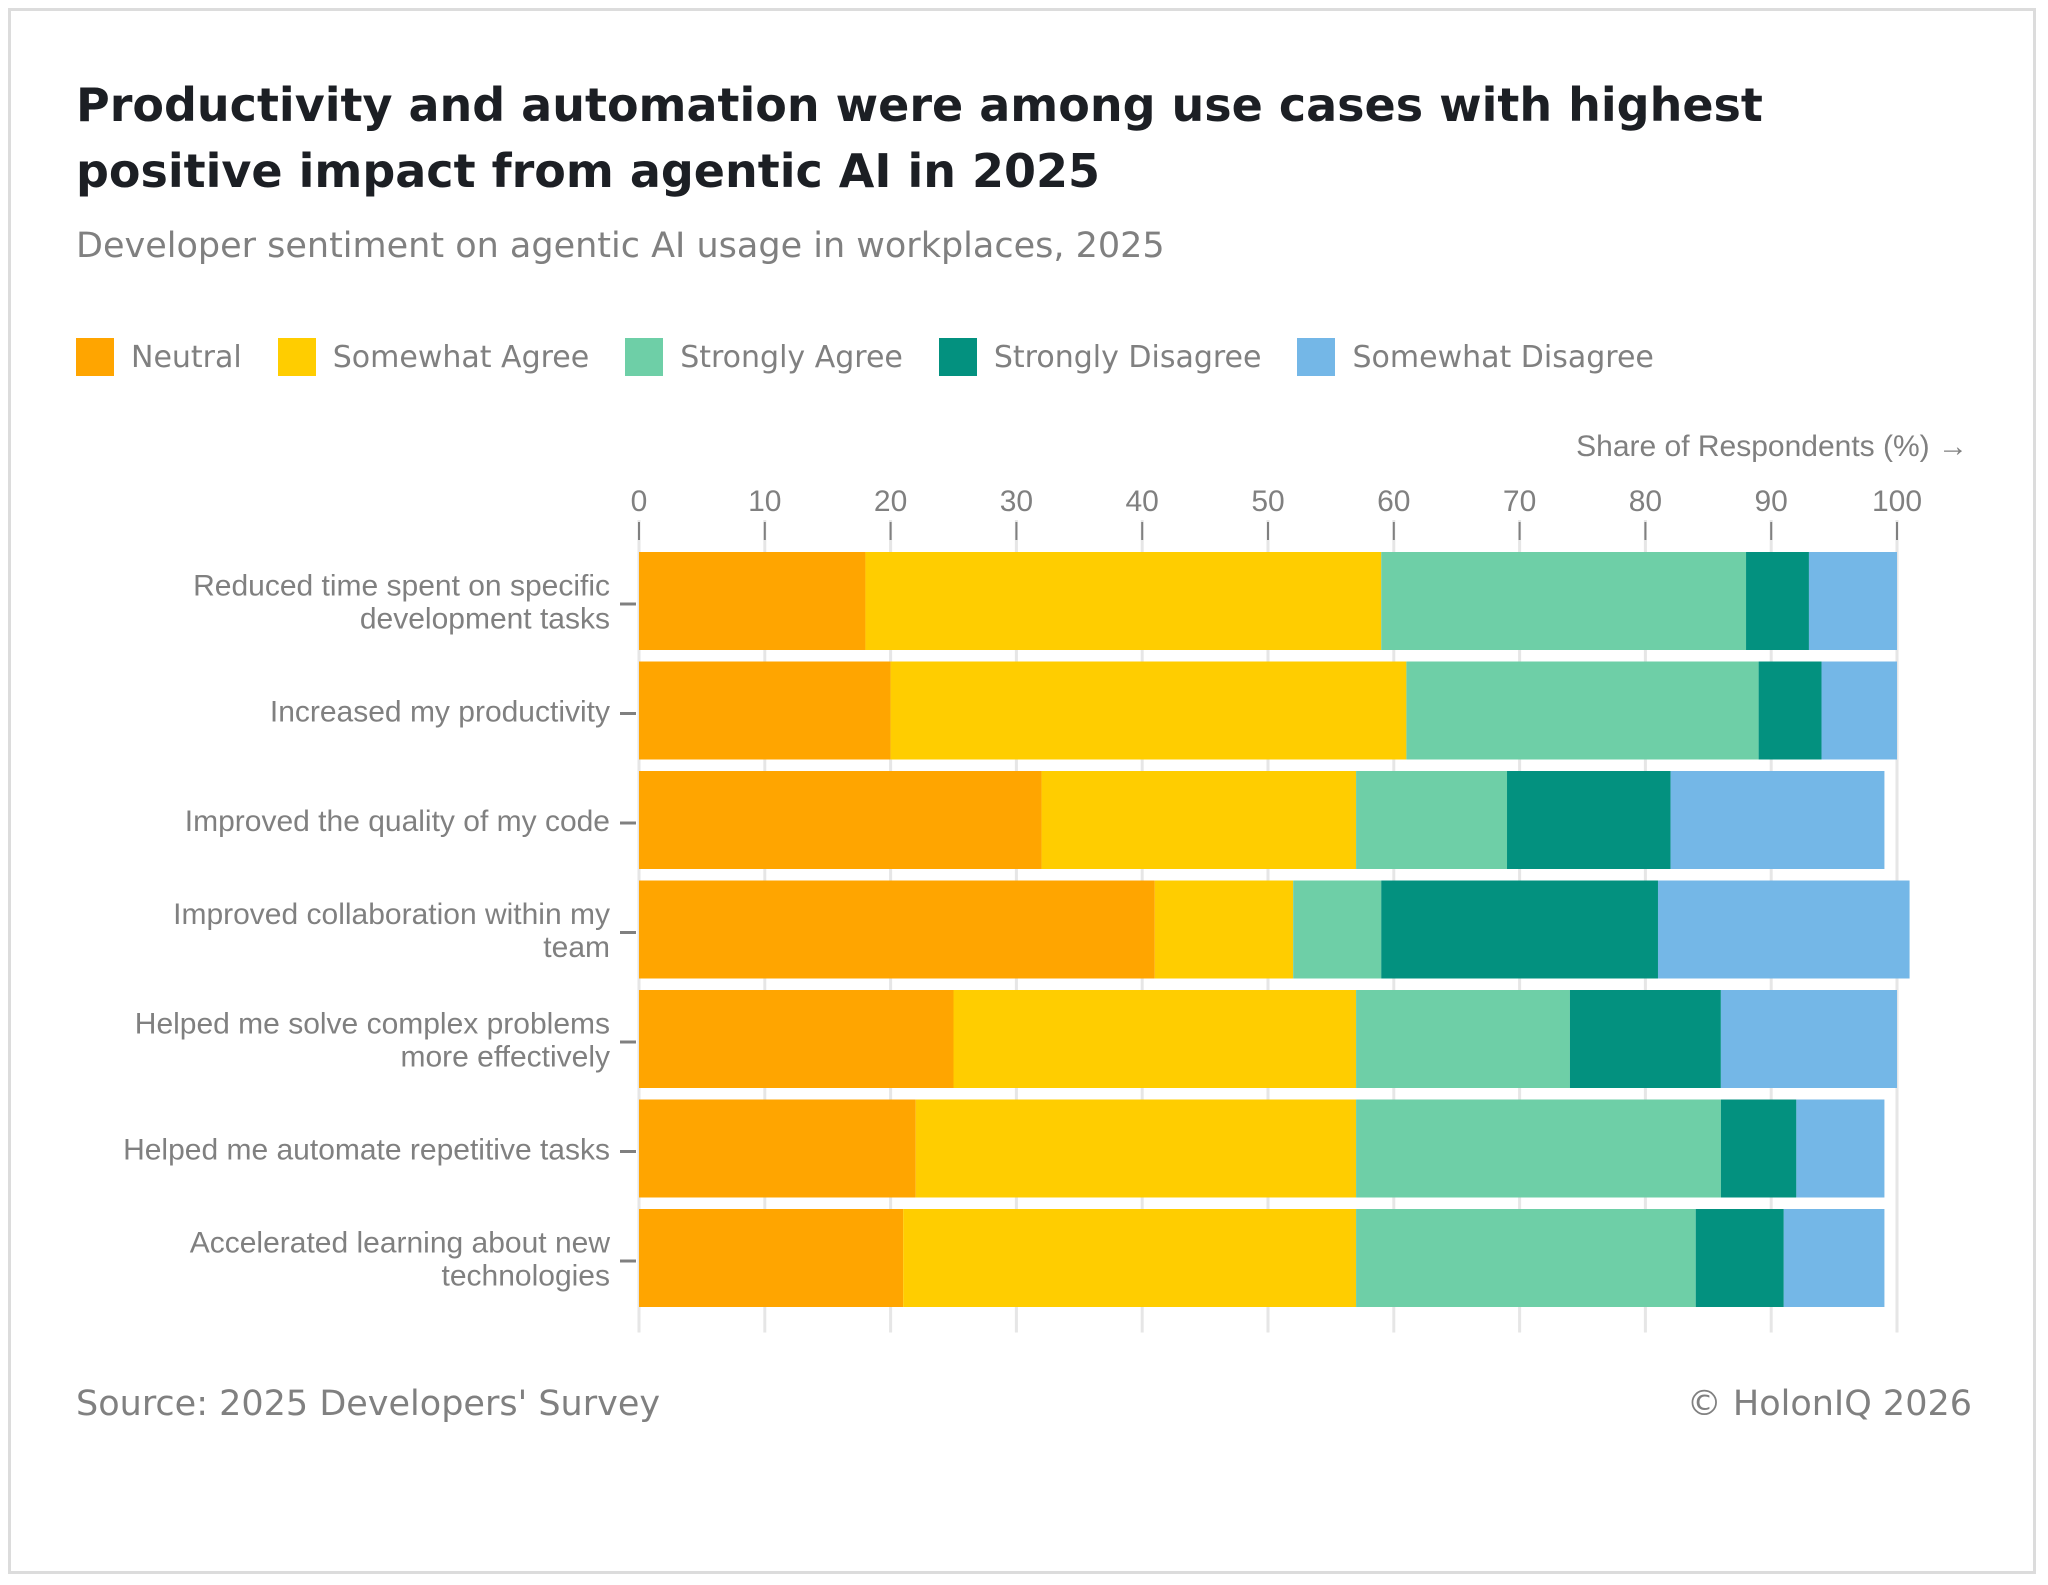  What do you see at coordinates (485, 619) in the screenshot?
I see `y-category-label: development tasks` at bounding box center [485, 619].